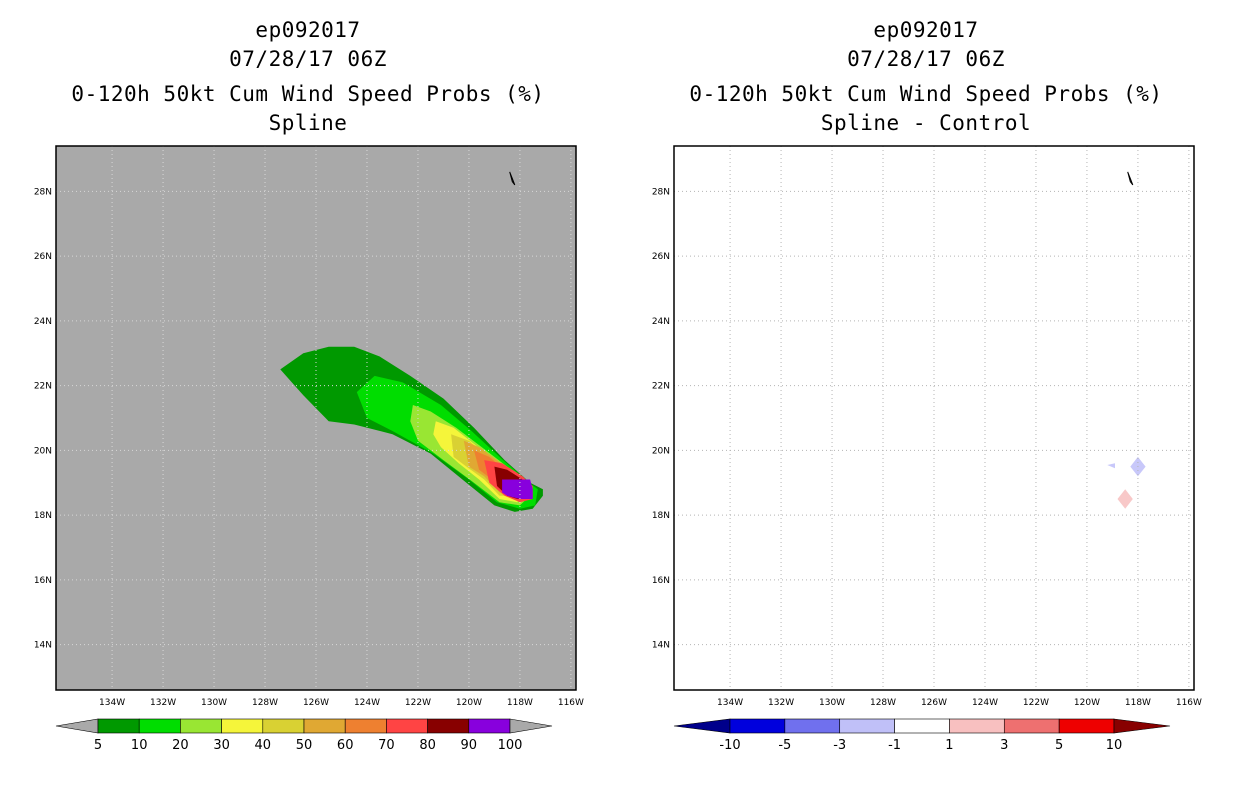  I want to click on colorbar-label: 30, so click(221, 745).